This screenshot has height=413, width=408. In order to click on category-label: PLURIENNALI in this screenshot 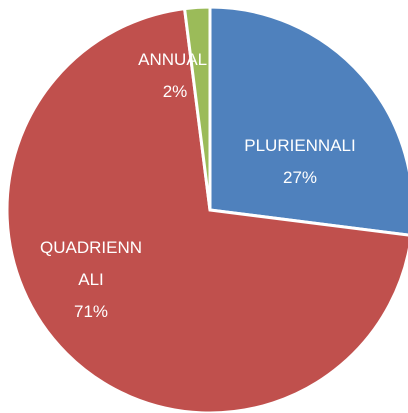, I will do `click(300, 145)`.